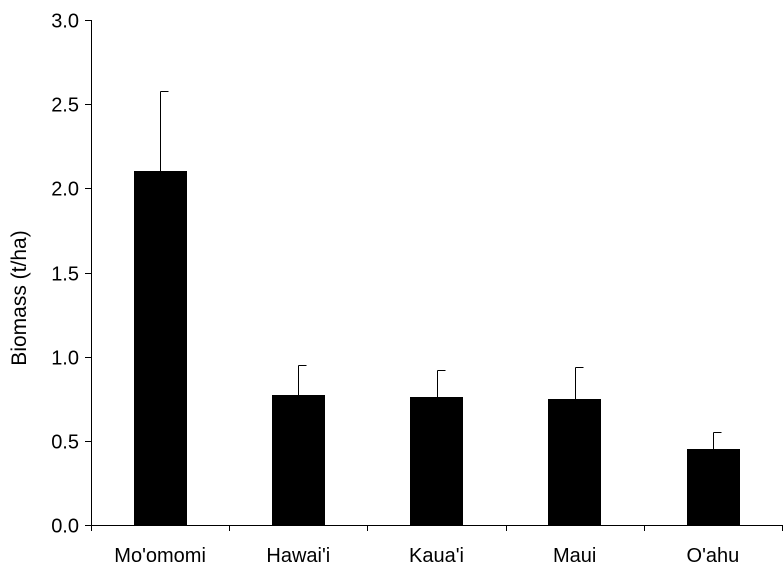 This screenshot has width=783, height=575. Describe the element at coordinates (65, 443) in the screenshot. I see `y-tick-label: 0.5` at that location.